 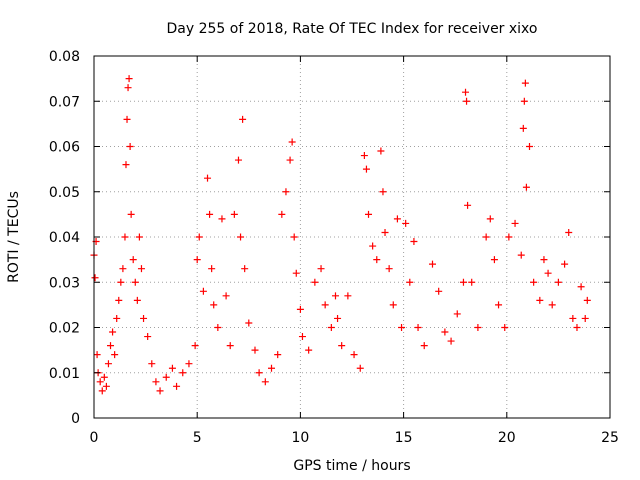 What do you see at coordinates (64, 102) in the screenshot?
I see `y-tick-label: 0.07` at bounding box center [64, 102].